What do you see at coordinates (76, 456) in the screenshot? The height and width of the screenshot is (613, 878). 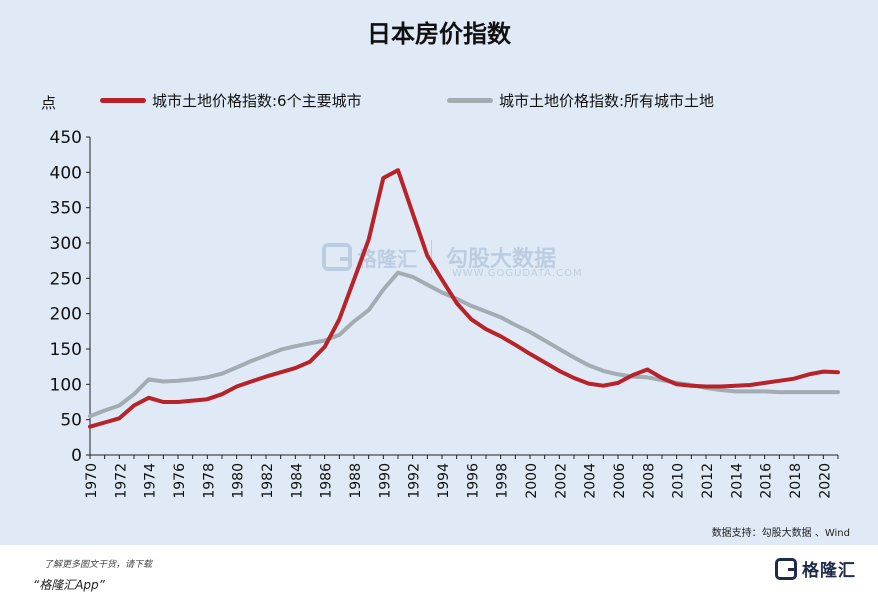 I see `y-tick-label: 0` at bounding box center [76, 456].